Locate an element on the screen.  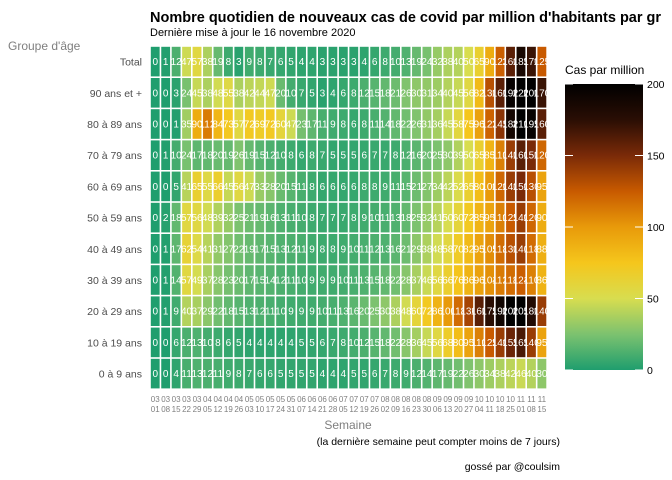
cell-value-label: 122 is located at coordinates (489, 125).